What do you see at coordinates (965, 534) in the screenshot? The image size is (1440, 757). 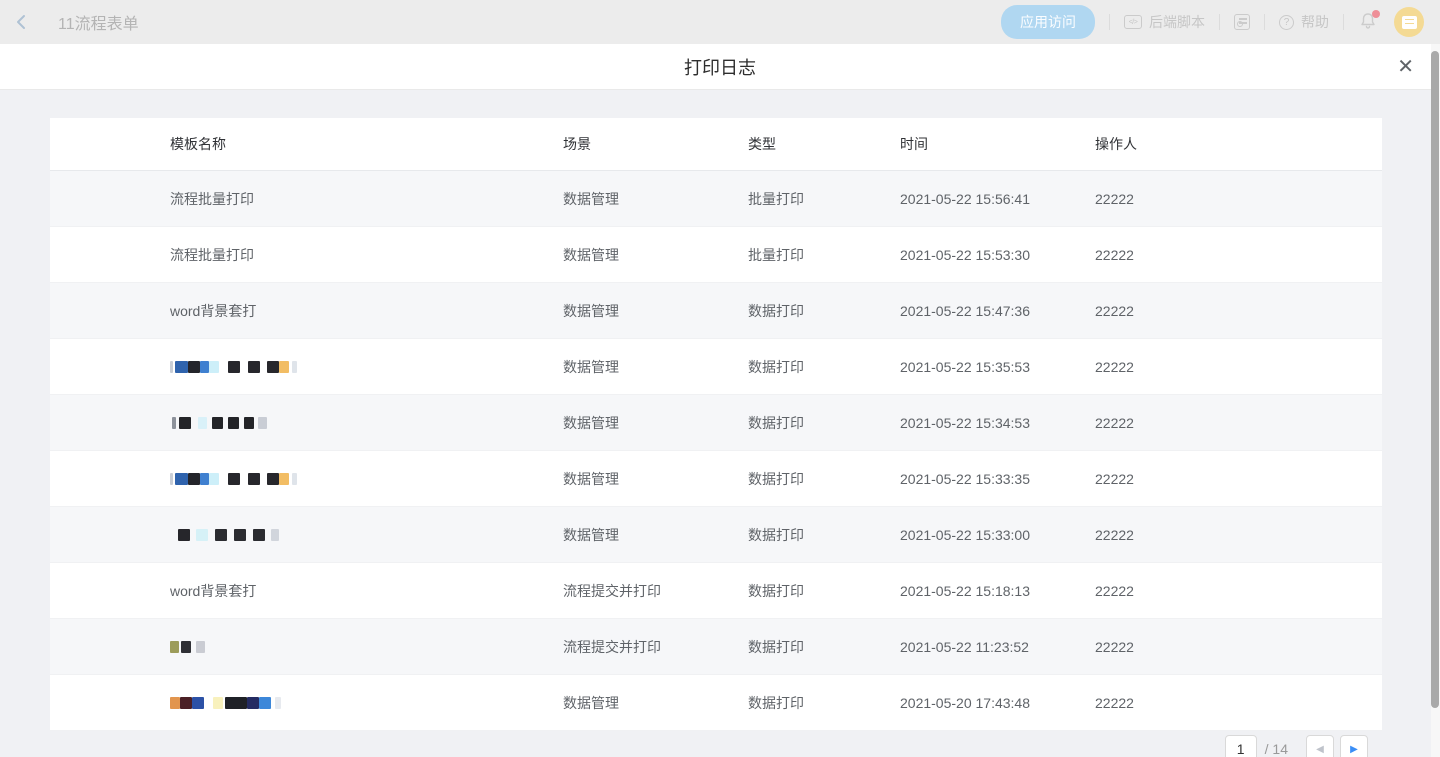 I see `cell-time: 2021-05-22 15:33:00` at bounding box center [965, 534].